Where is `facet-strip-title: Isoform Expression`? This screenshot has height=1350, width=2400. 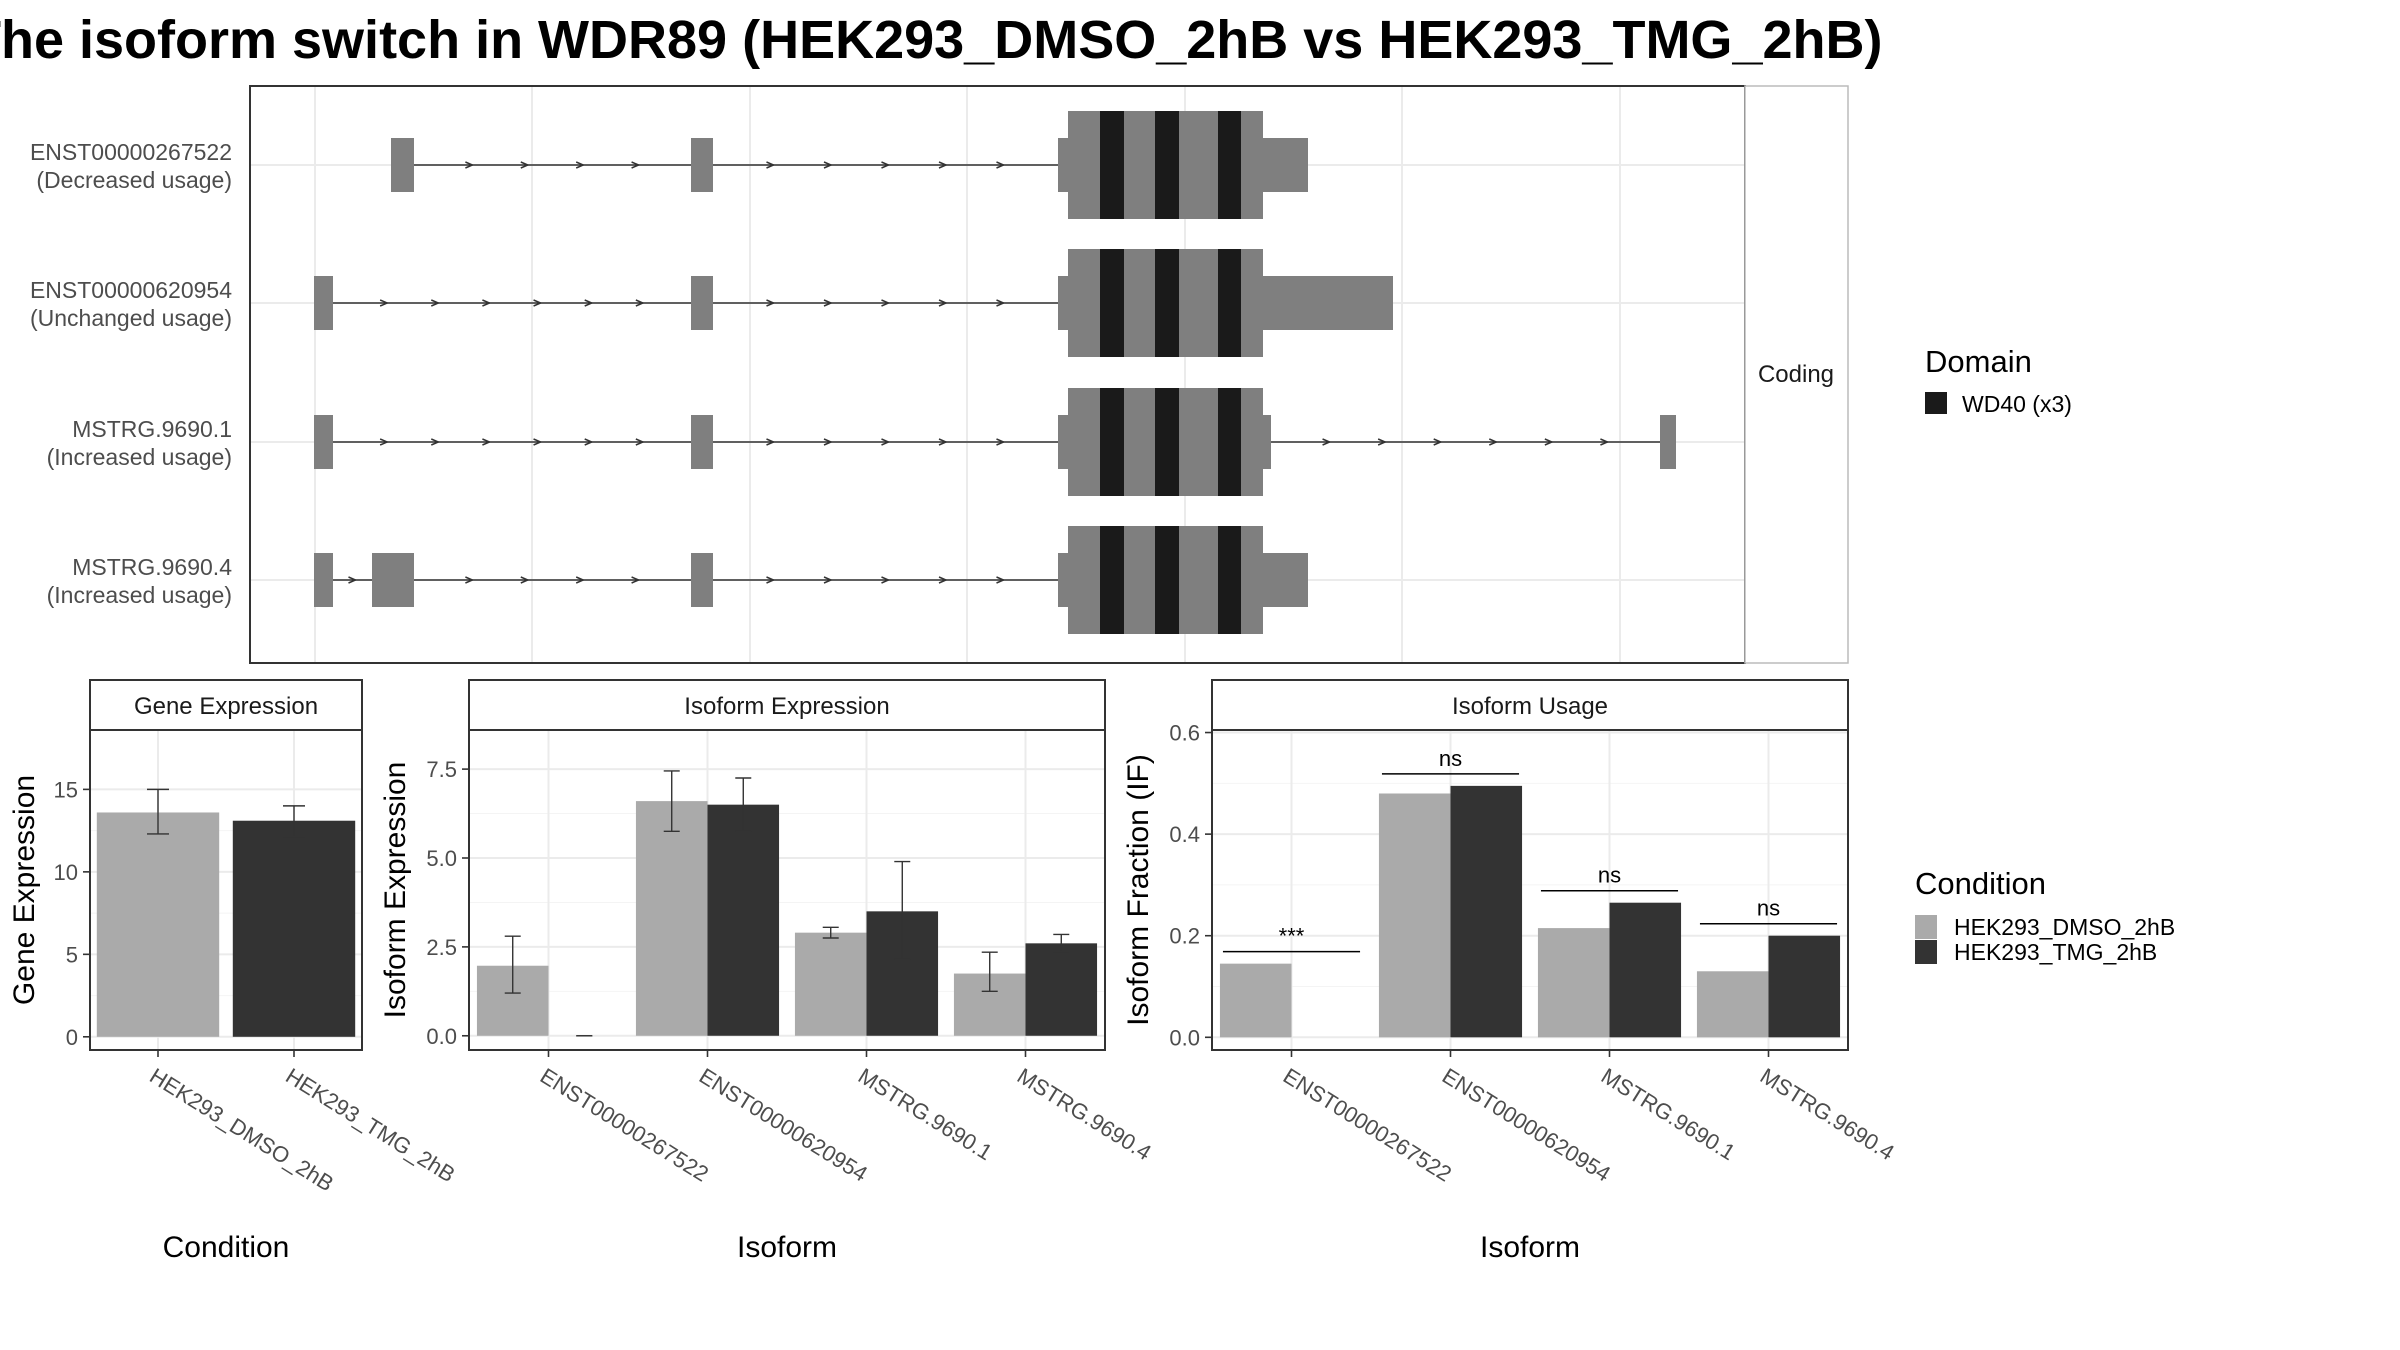 facet-strip-title: Isoform Expression is located at coordinates (786, 706).